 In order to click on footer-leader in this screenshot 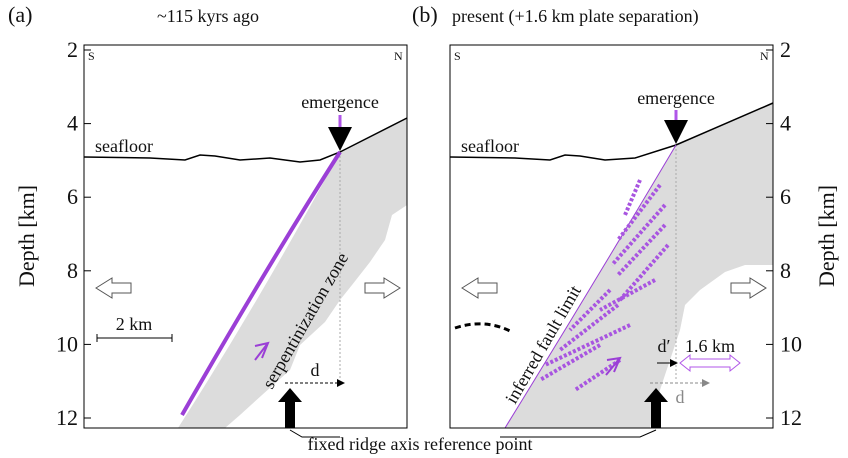, I will do `click(473, 433)`.